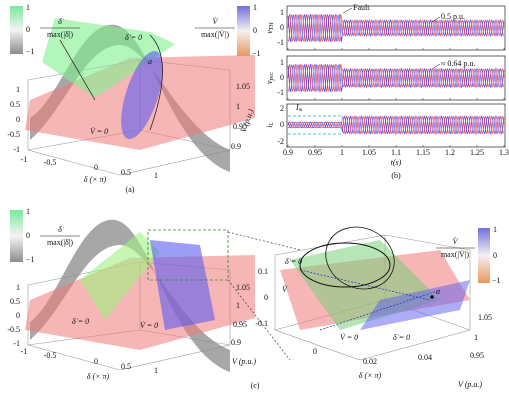  What do you see at coordinates (255, 385) in the screenshot?
I see `panel-label: (c)` at bounding box center [255, 385].